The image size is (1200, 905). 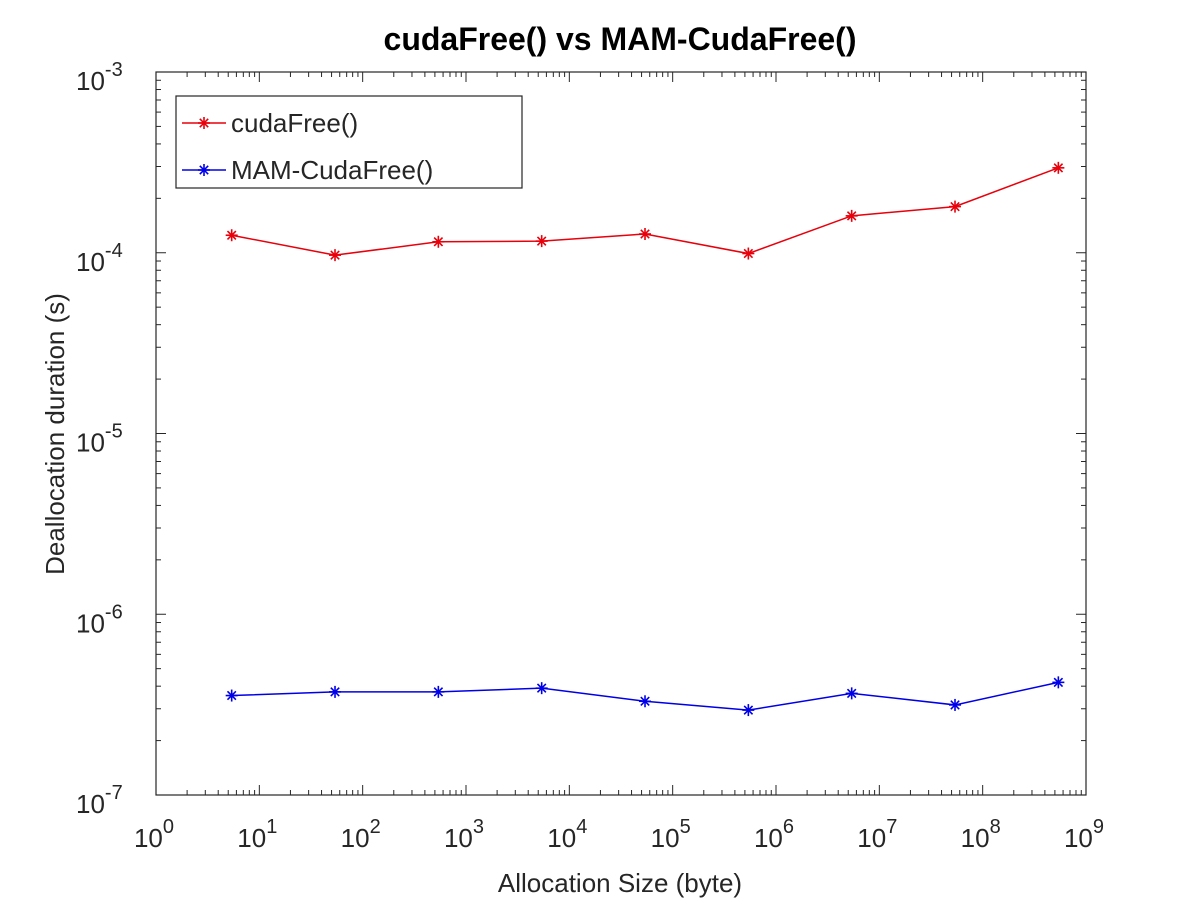 I want to click on y-axis-label: Deallocation duration (s), so click(x=55, y=434).